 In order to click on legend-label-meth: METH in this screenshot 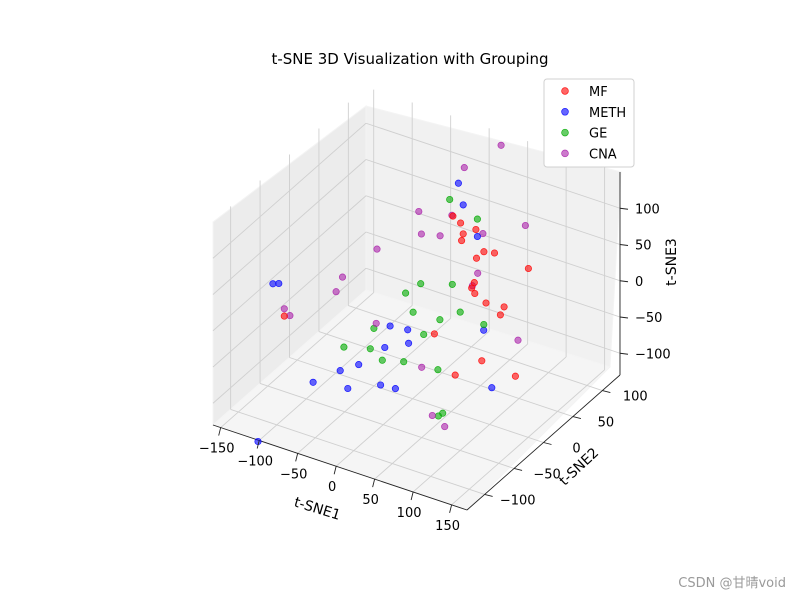, I will do `click(607, 113)`.